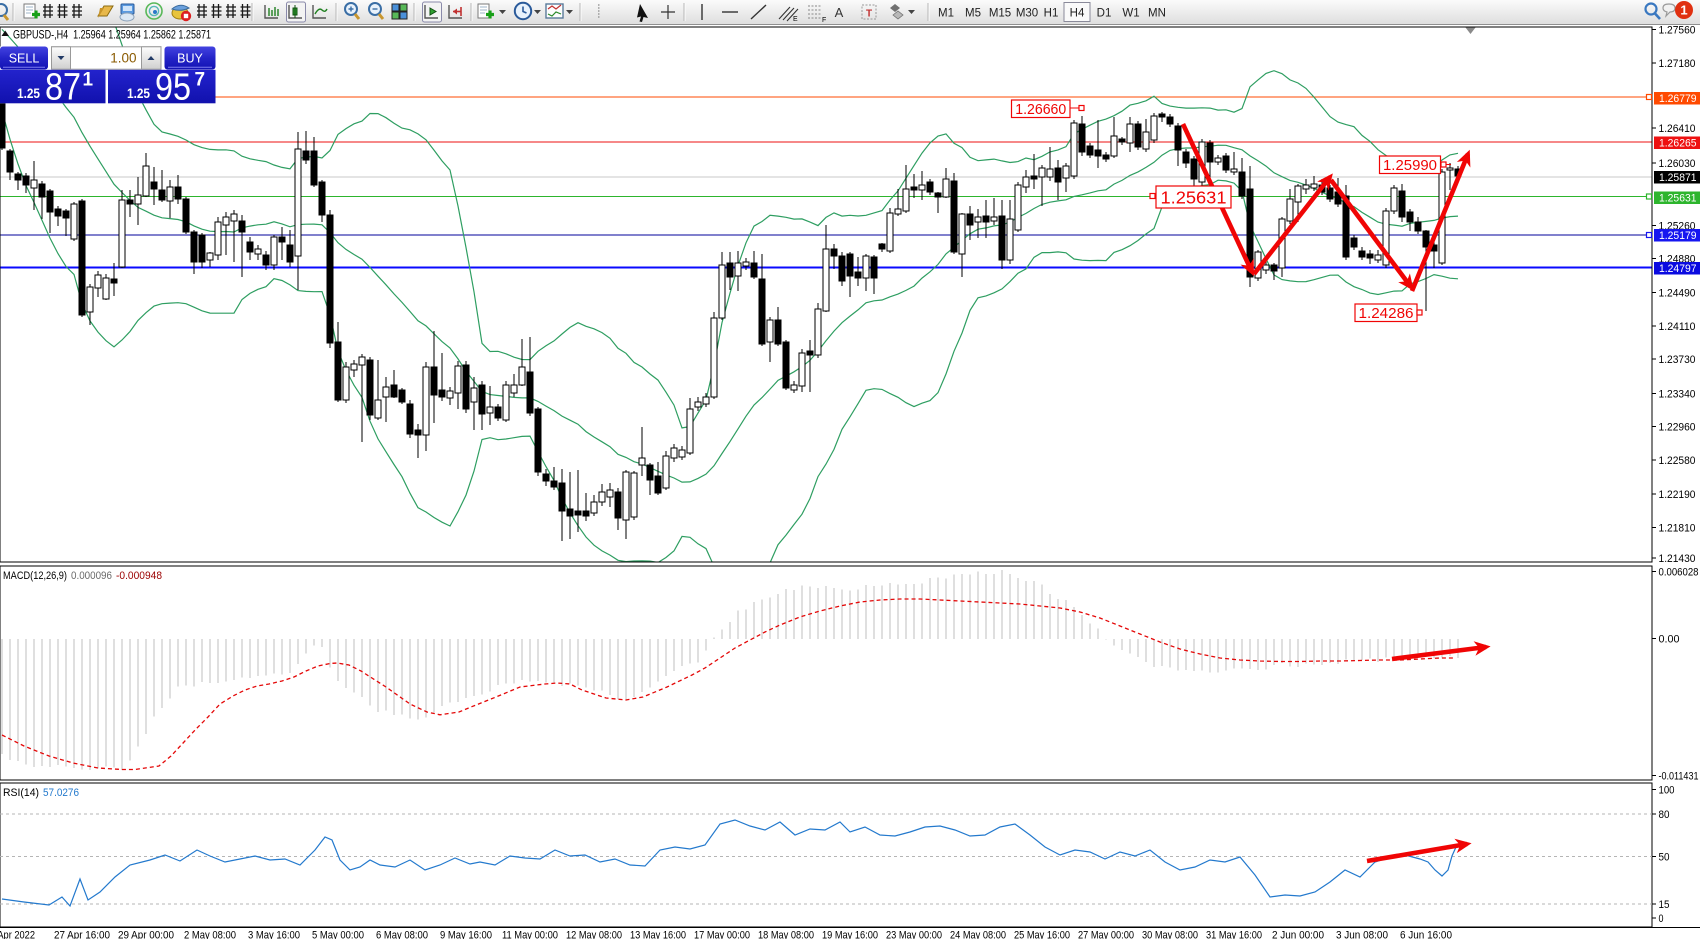 The image size is (1700, 939). What do you see at coordinates (973, 14) in the screenshot?
I see `svg-text: M5` at bounding box center [973, 14].